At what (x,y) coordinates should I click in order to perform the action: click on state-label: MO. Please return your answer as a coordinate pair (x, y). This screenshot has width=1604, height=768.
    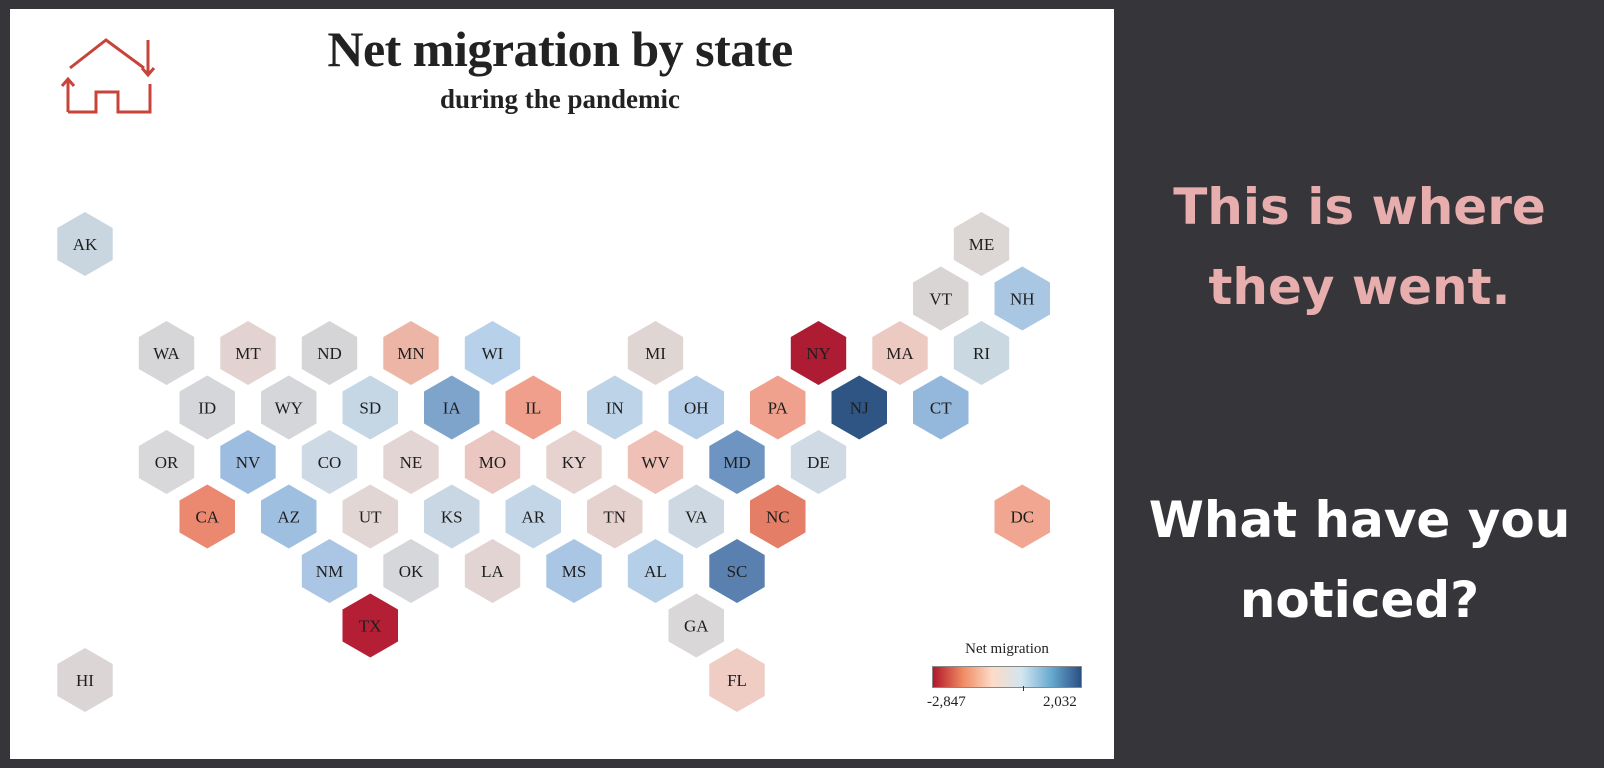
    Looking at the image, I should click on (492, 462).